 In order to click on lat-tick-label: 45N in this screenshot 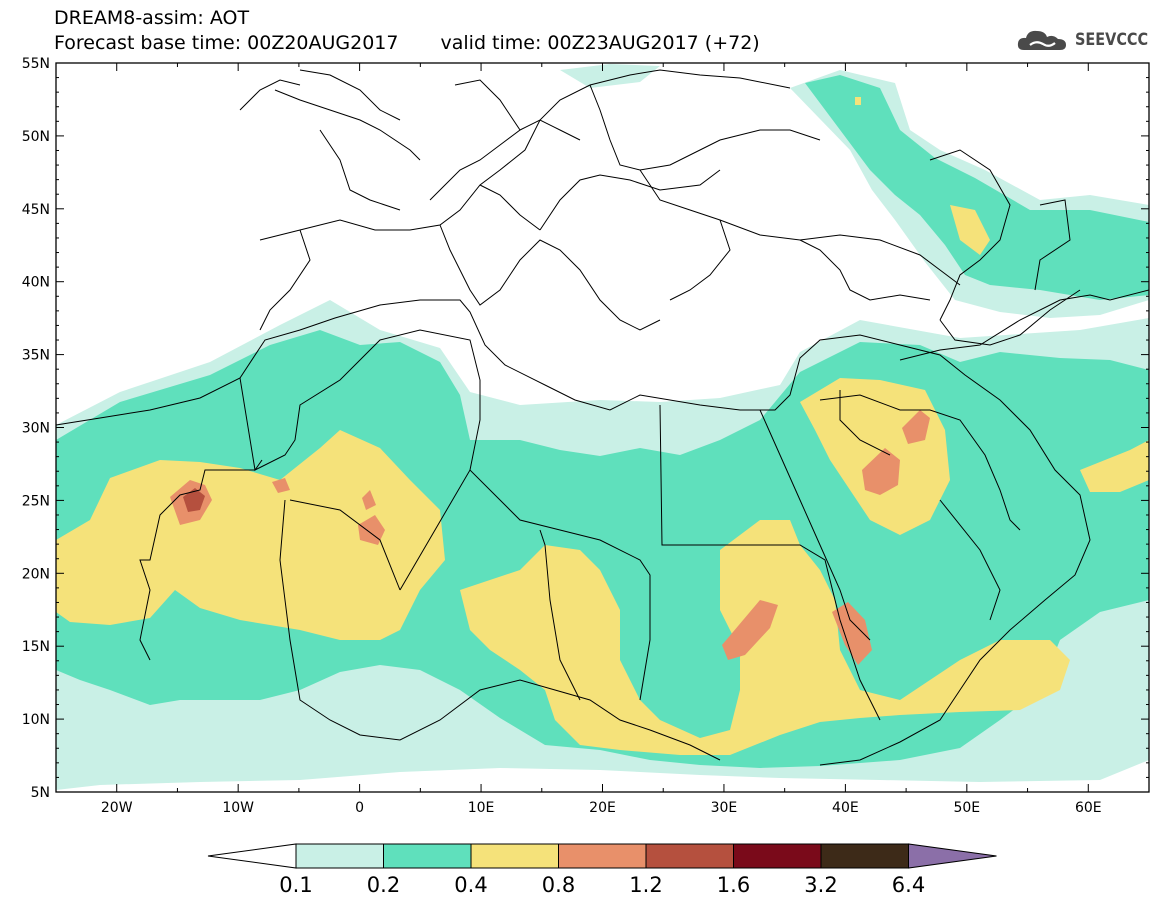, I will do `click(36, 210)`.